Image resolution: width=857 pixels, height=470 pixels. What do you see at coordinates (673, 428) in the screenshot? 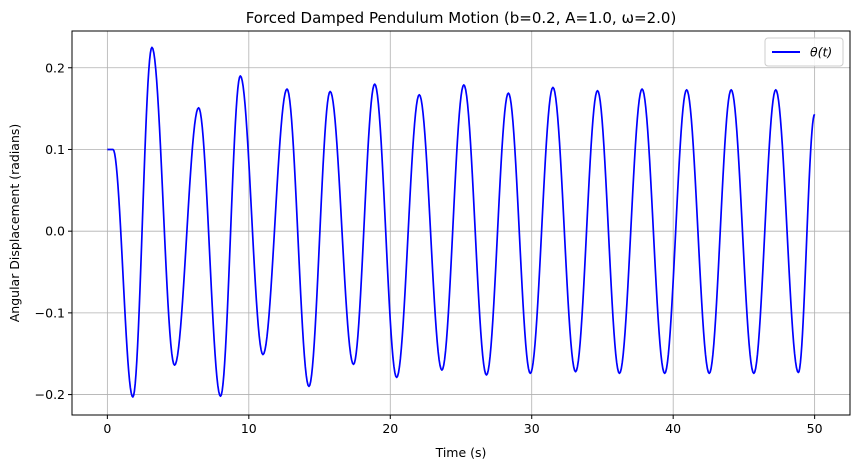
I see `x-tick-label: 40` at bounding box center [673, 428].